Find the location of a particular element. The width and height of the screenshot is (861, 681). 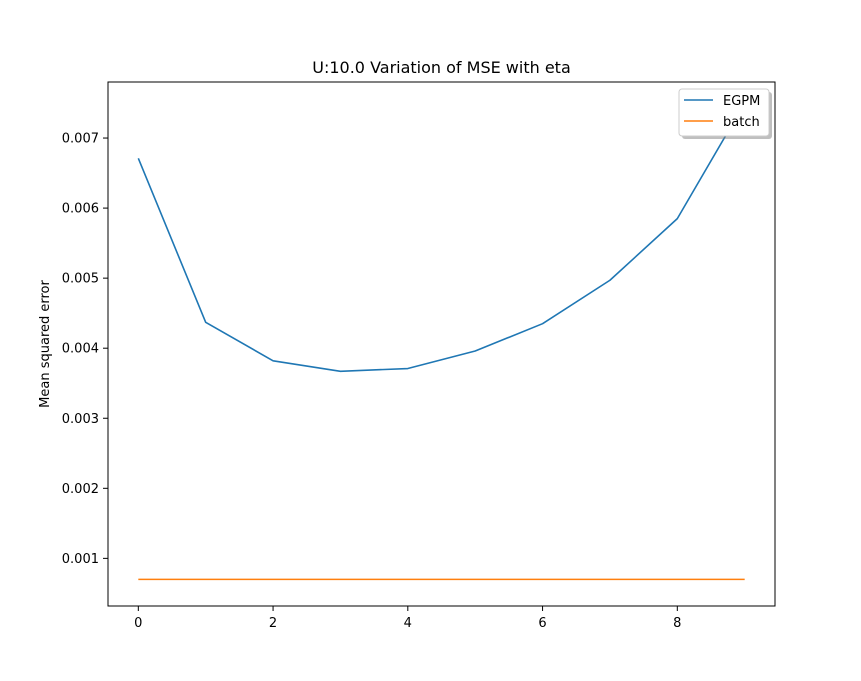

legend: EGPM batch is located at coordinates (725, 113).